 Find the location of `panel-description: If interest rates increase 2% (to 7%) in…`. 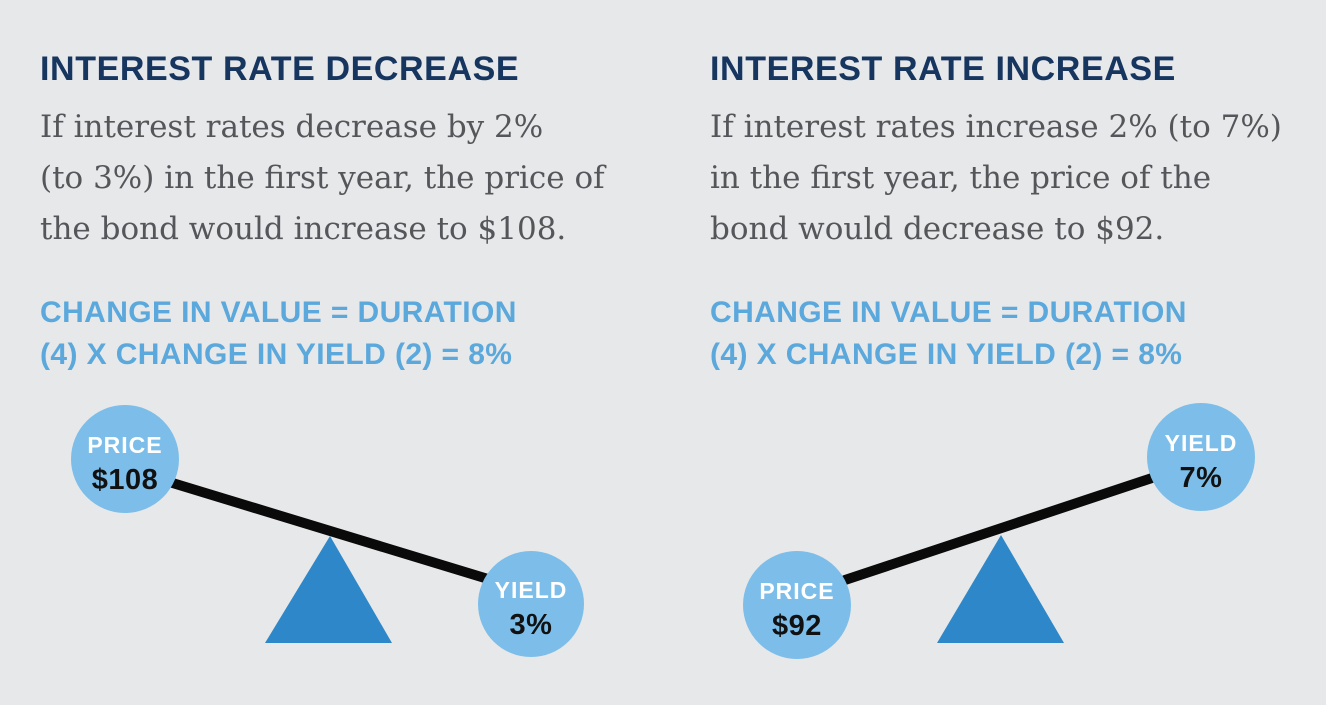

panel-description: If interest rates increase 2% (to 7%) in… is located at coordinates (996, 178).